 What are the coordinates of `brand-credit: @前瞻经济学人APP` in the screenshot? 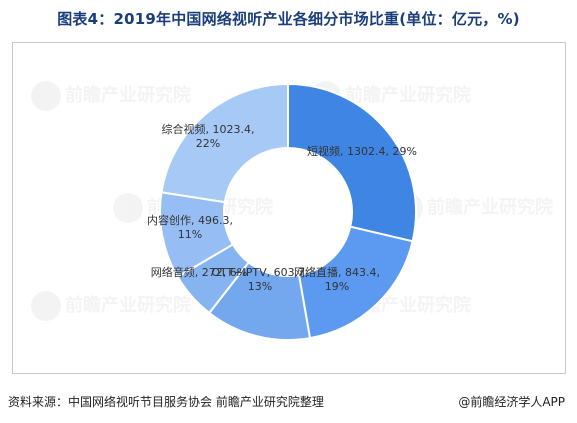 It's located at (511, 402).